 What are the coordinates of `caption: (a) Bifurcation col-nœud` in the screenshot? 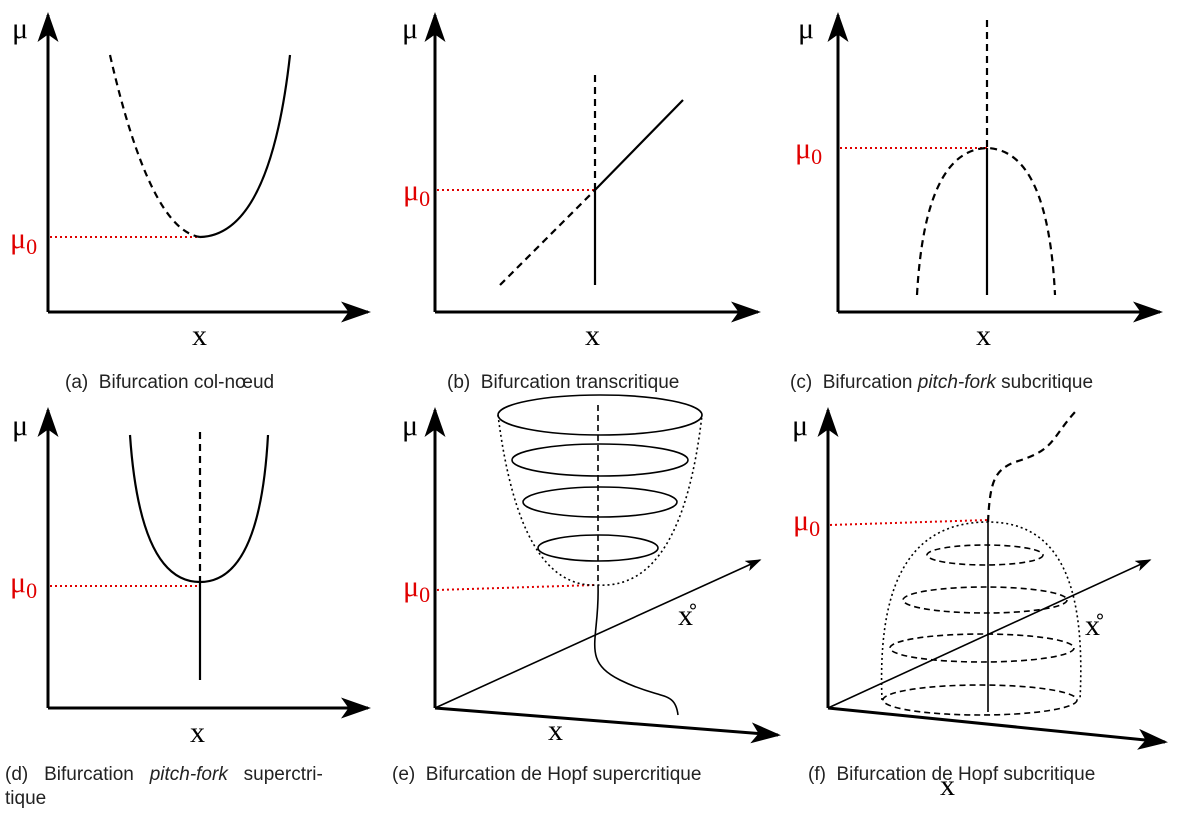 It's located at (169, 382).